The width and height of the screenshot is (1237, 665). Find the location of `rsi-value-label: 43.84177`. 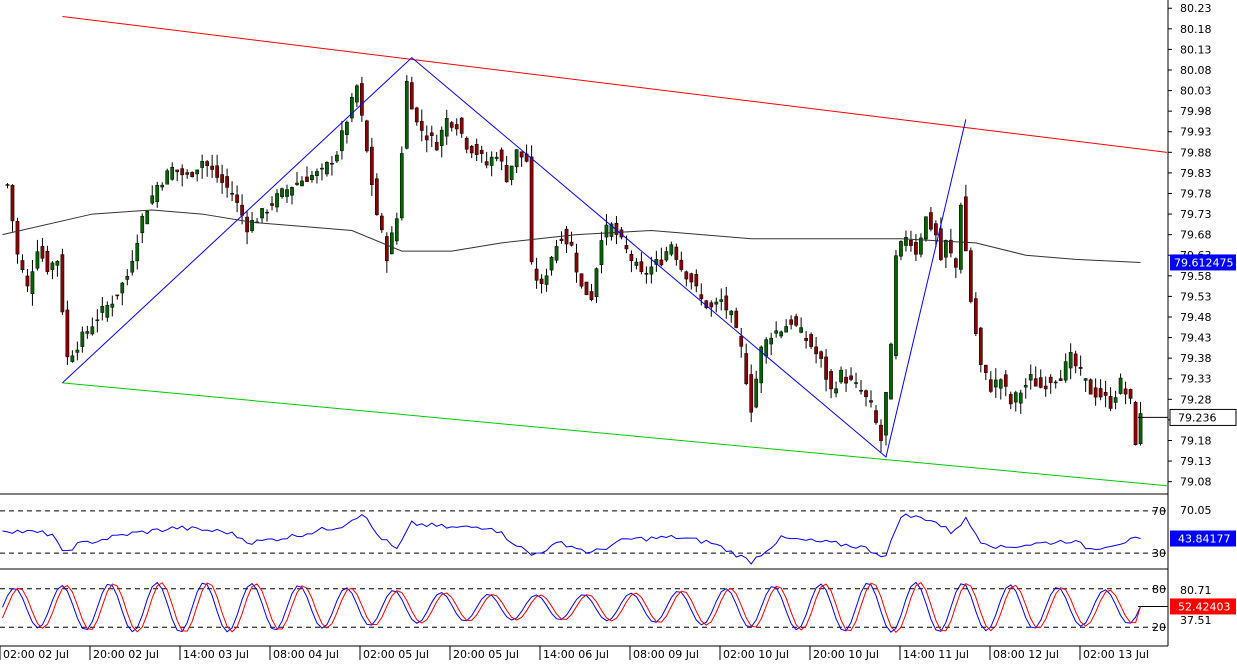

rsi-value-label: 43.84177 is located at coordinates (1204, 539).